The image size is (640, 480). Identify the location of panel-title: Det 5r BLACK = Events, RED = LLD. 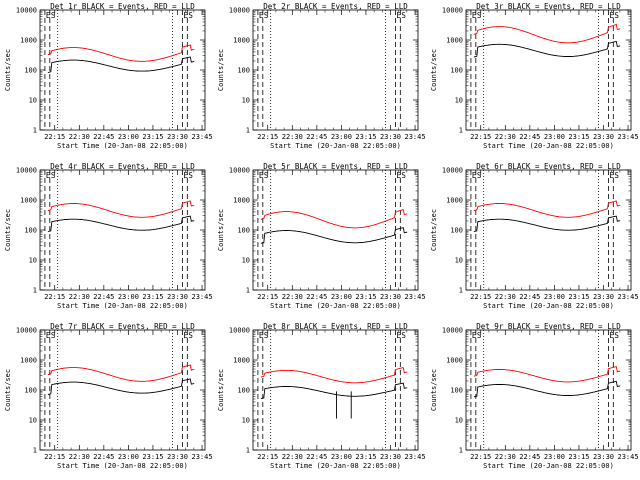
(335, 166).